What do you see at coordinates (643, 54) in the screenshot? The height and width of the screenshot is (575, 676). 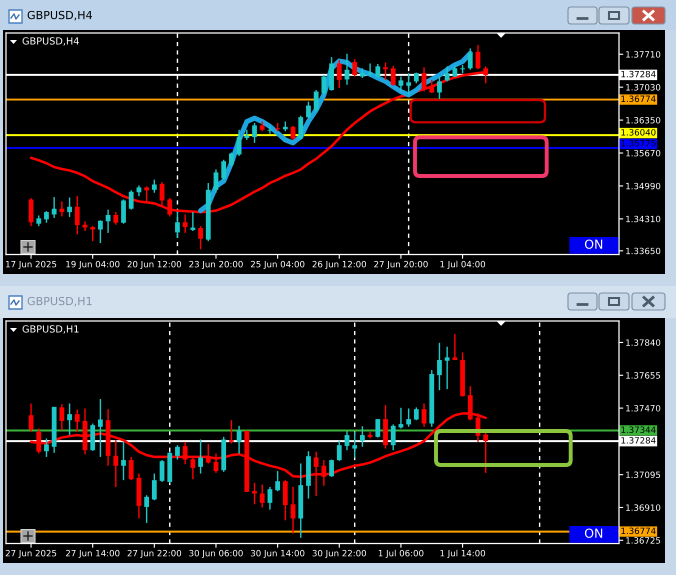 I see `y-tick-label: 1.37710` at bounding box center [643, 54].